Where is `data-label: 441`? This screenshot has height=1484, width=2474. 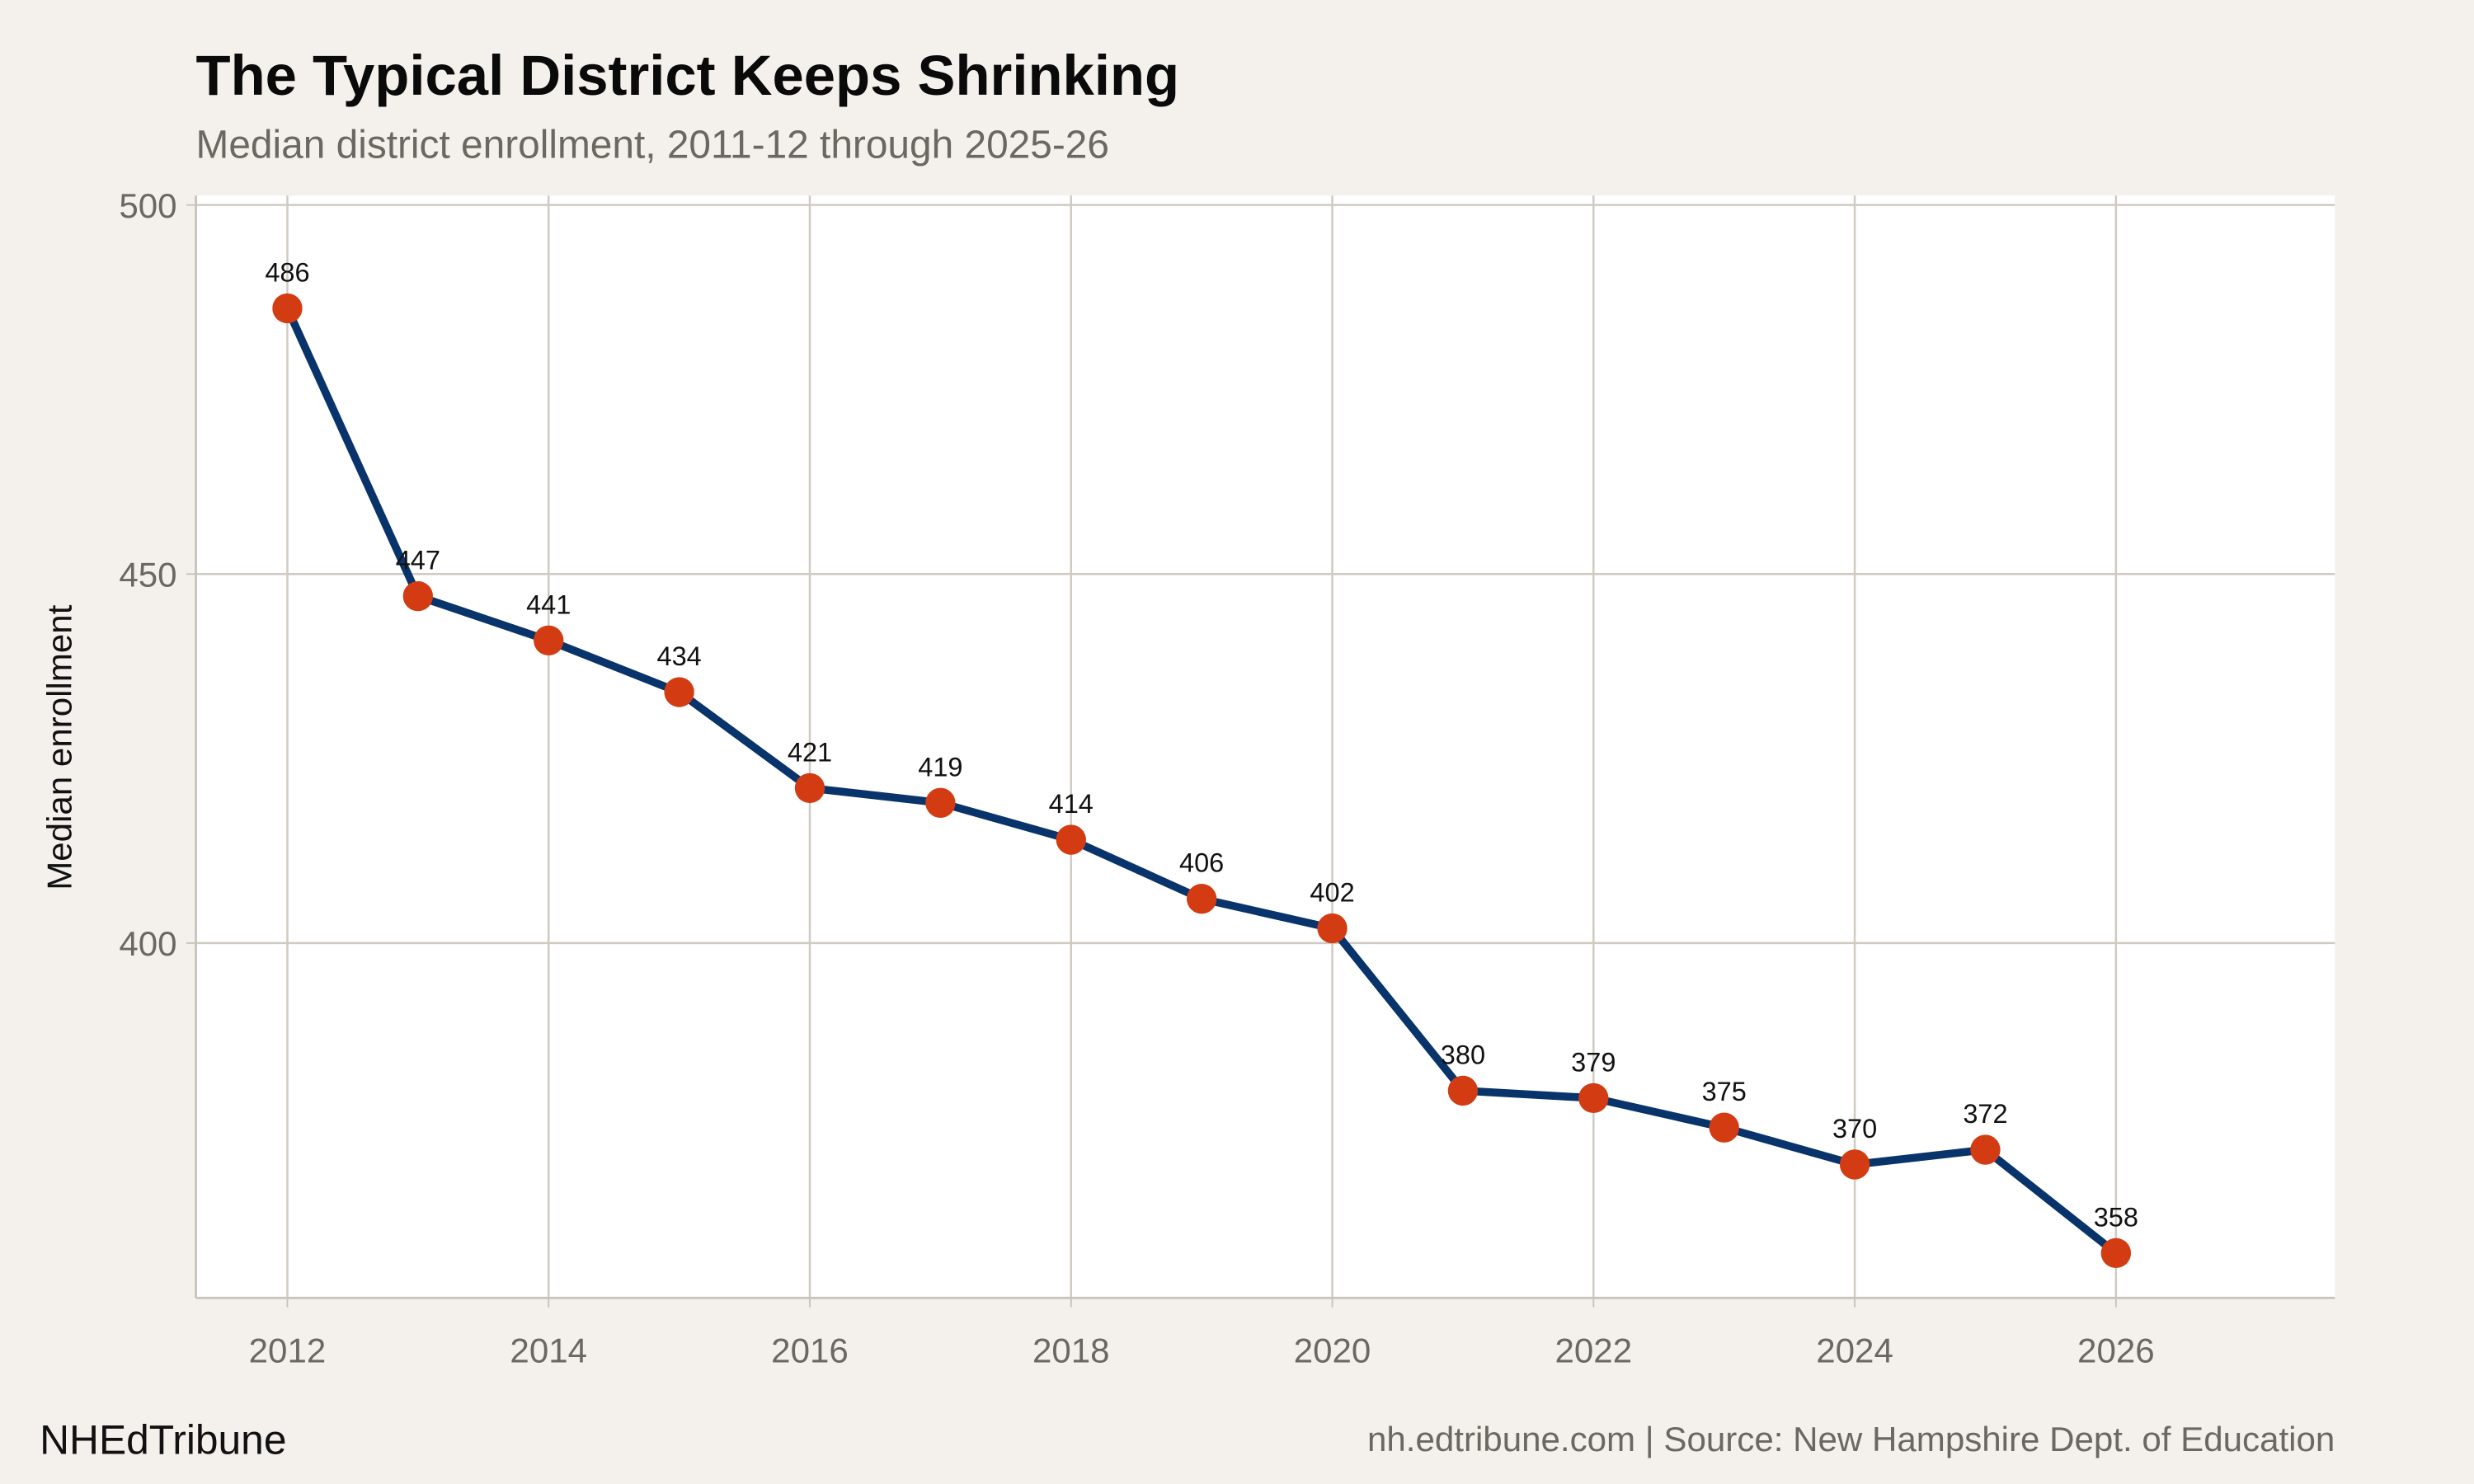 data-label: 441 is located at coordinates (548, 604).